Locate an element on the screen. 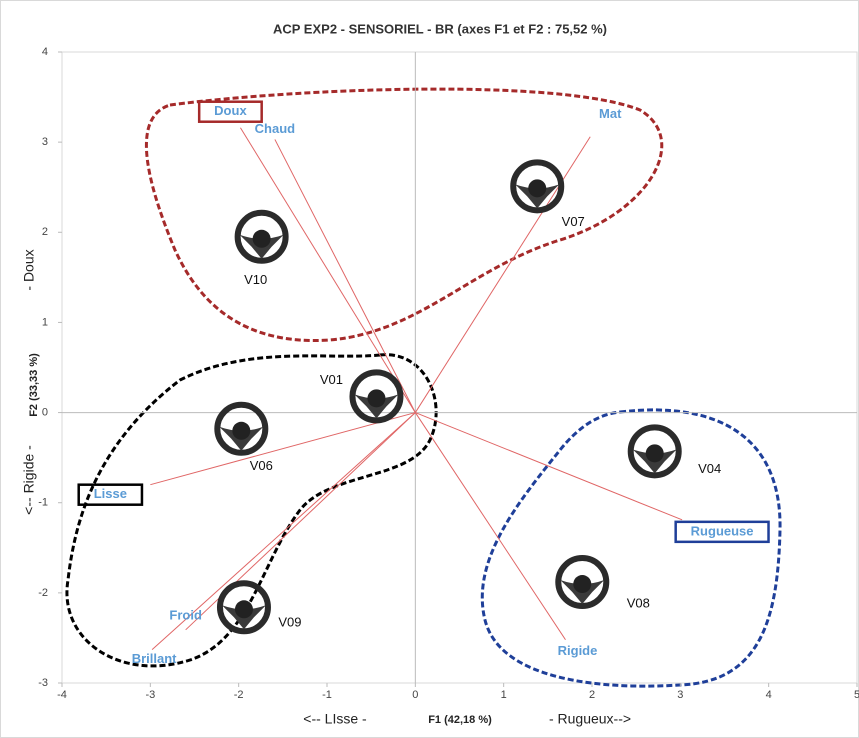  y-tick-label: 0 is located at coordinates (45, 412).